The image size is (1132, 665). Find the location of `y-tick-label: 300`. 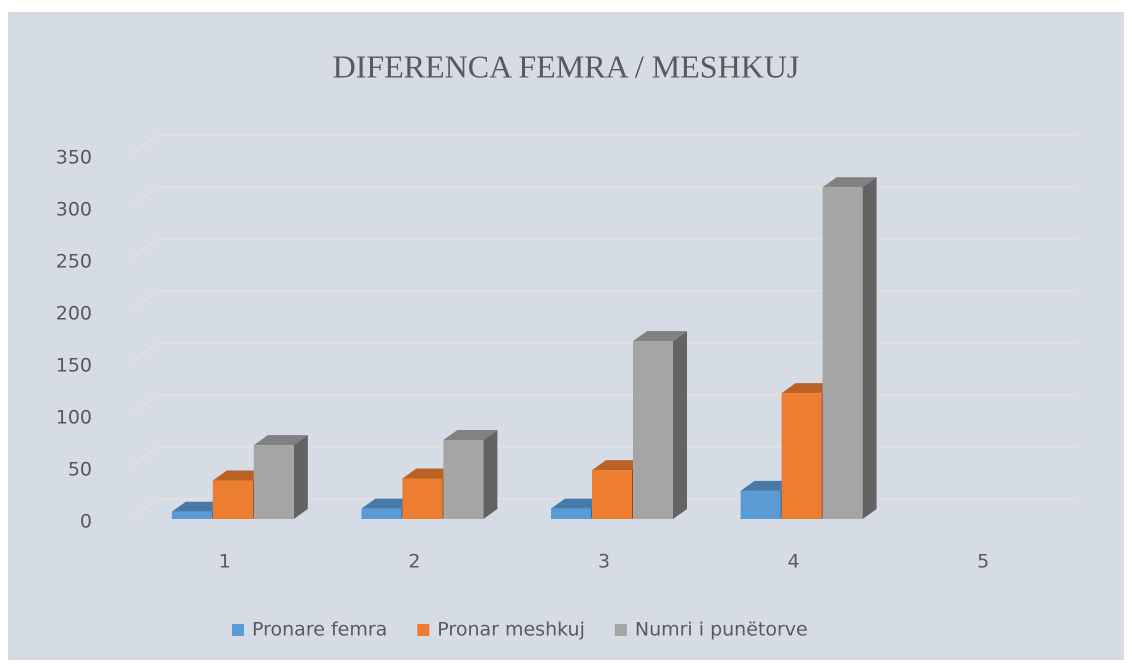

y-tick-label: 300 is located at coordinates (74, 210).